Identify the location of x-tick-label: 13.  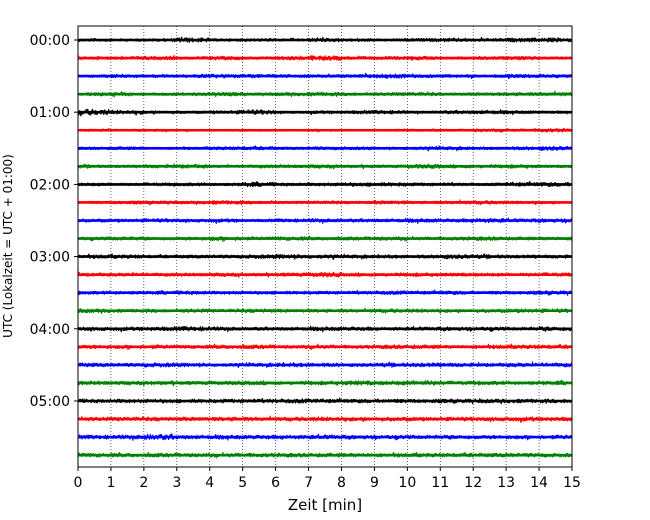
(506, 483).